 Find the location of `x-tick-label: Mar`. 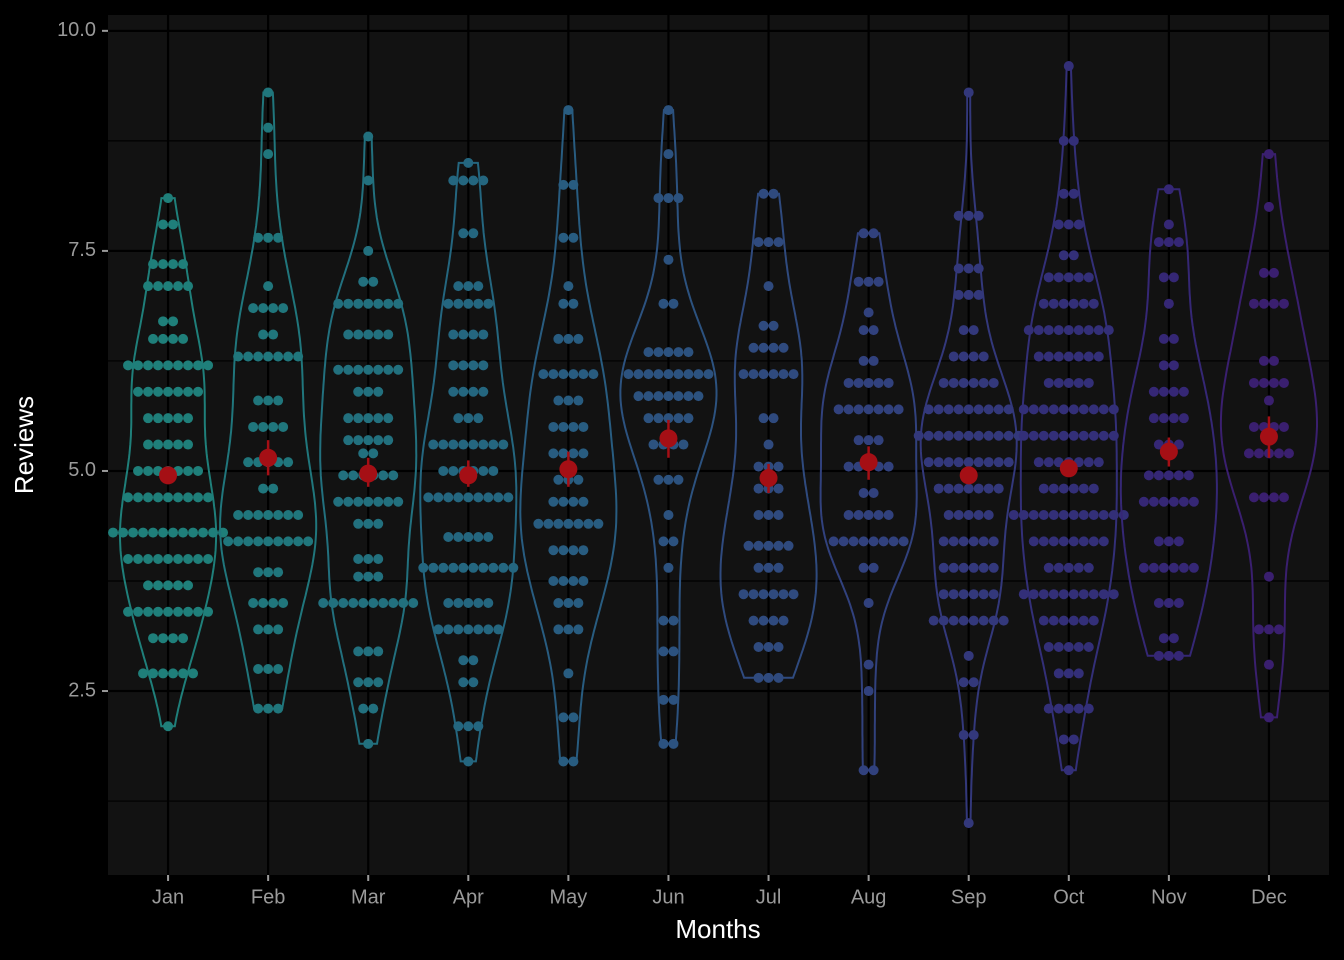

x-tick-label: Mar is located at coordinates (368, 897).